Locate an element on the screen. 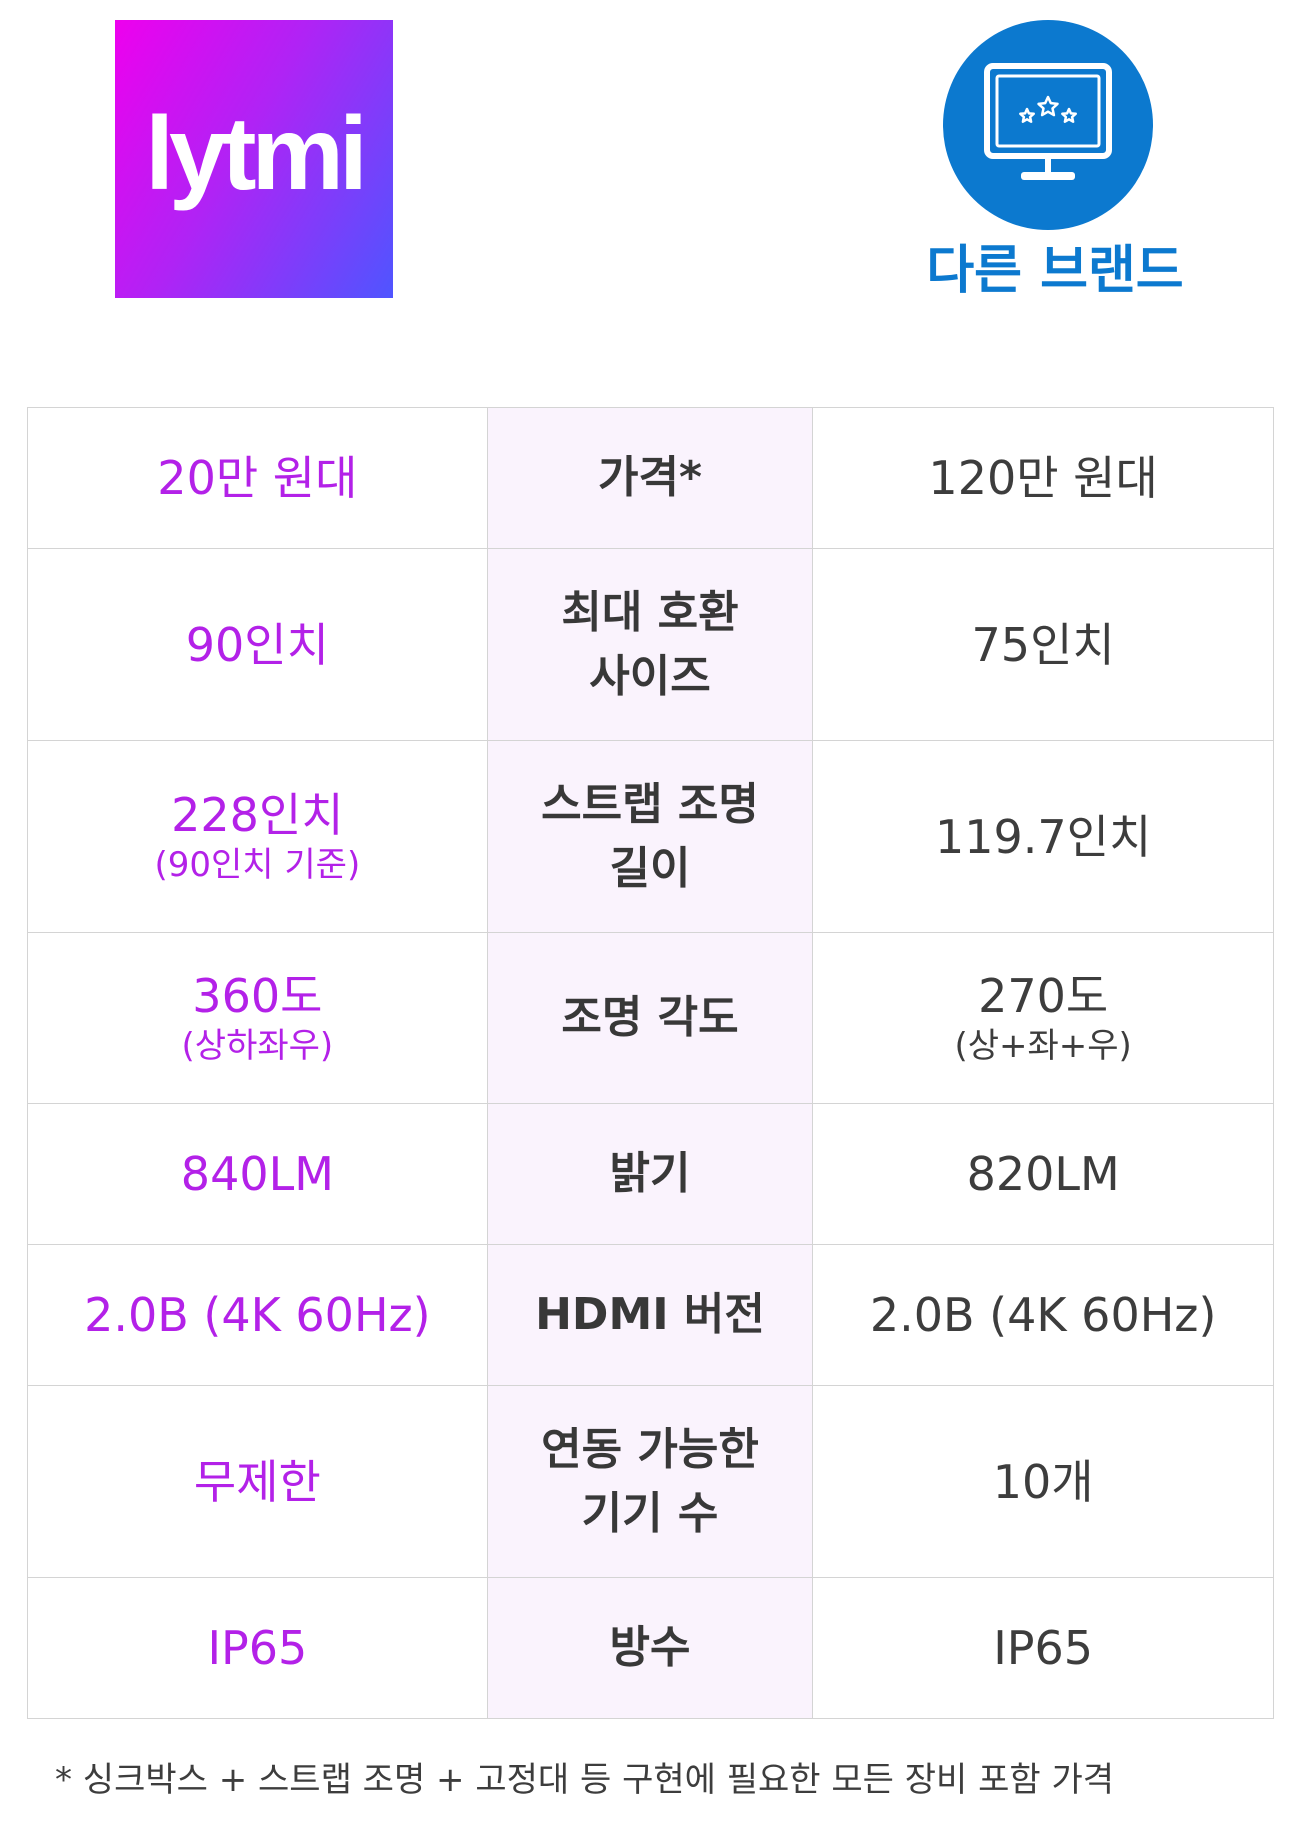  table-row: 2.0B (4K 60Hz) HDMI 버전 2.0B (4K 60Hz) is located at coordinates (650, 1315).